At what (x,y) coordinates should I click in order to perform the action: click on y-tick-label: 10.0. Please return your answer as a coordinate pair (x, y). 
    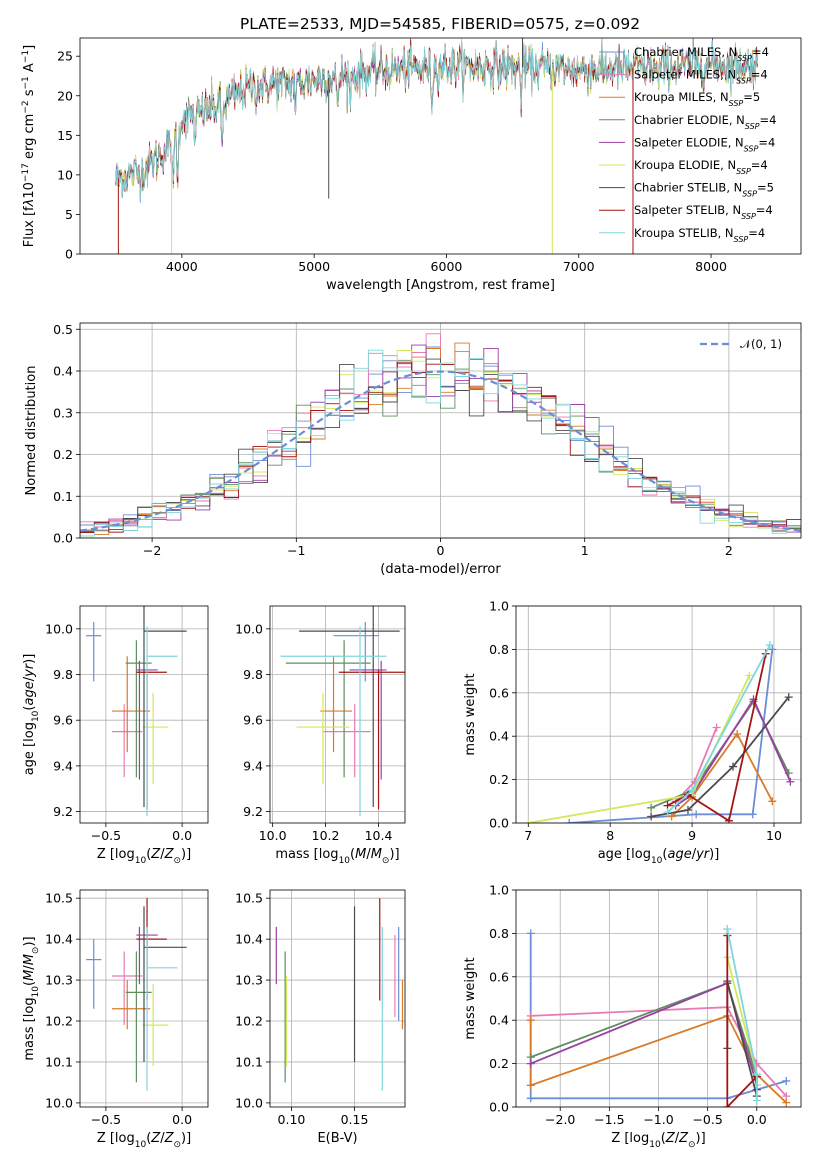
    Looking at the image, I should click on (59, 628).